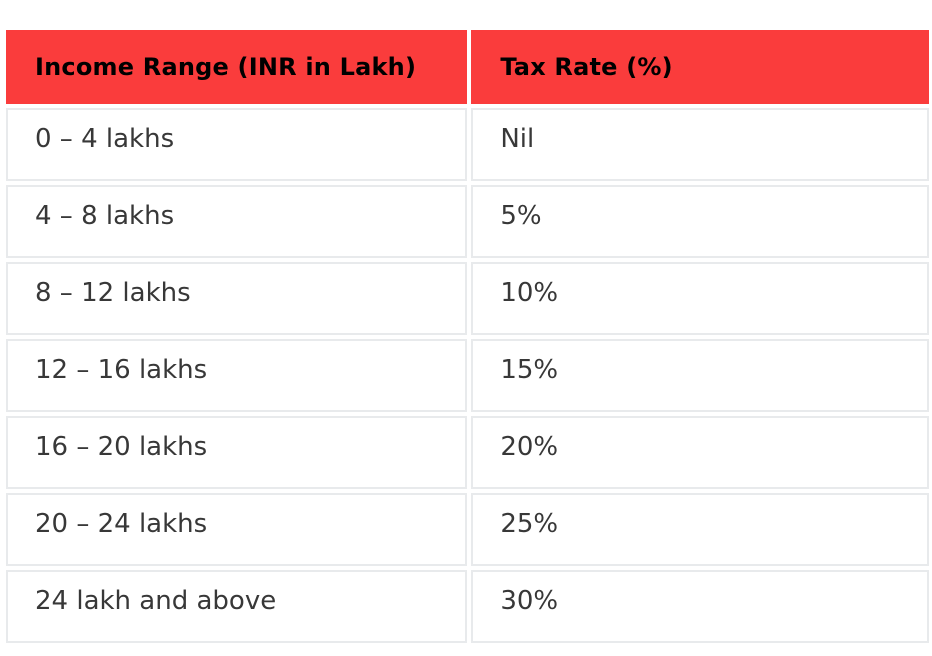 This screenshot has height=656, width=932. Describe the element at coordinates (237, 298) in the screenshot. I see `income-range-cell: 8 – 12 lakhs` at that location.